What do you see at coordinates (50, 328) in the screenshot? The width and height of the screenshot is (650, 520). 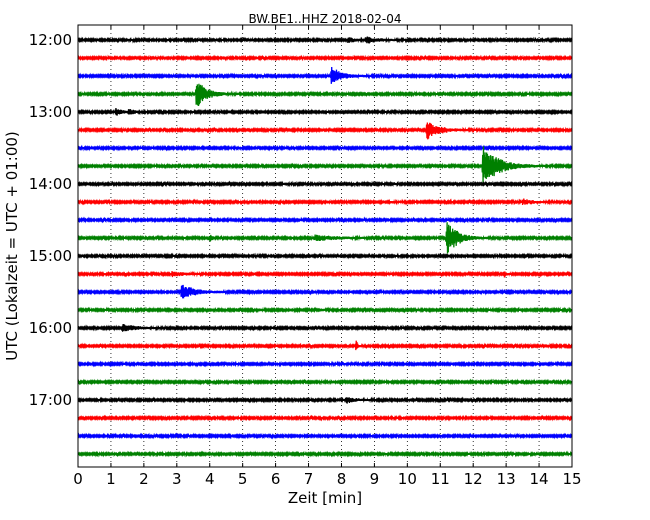 I see `y-tick-label: 16:00` at bounding box center [50, 328].